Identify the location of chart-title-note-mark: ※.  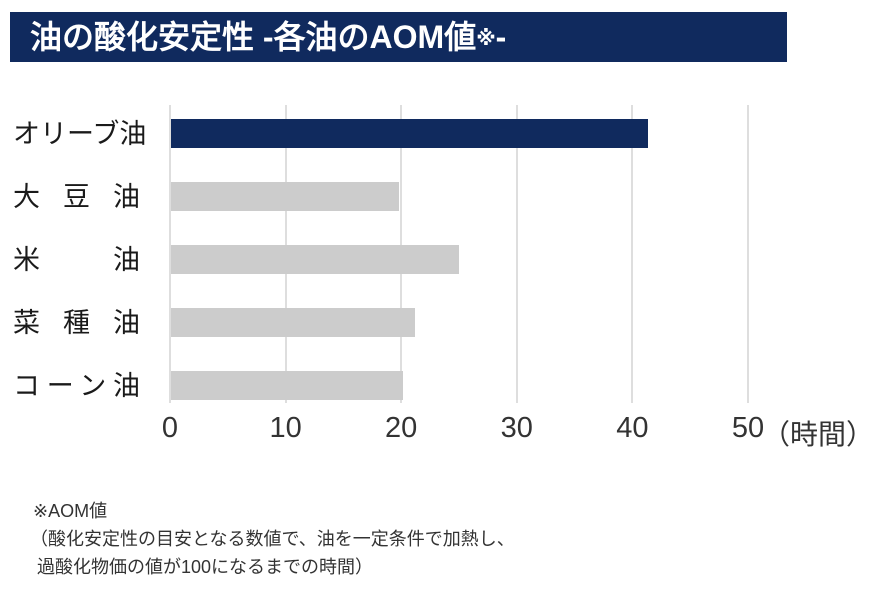
(486, 39).